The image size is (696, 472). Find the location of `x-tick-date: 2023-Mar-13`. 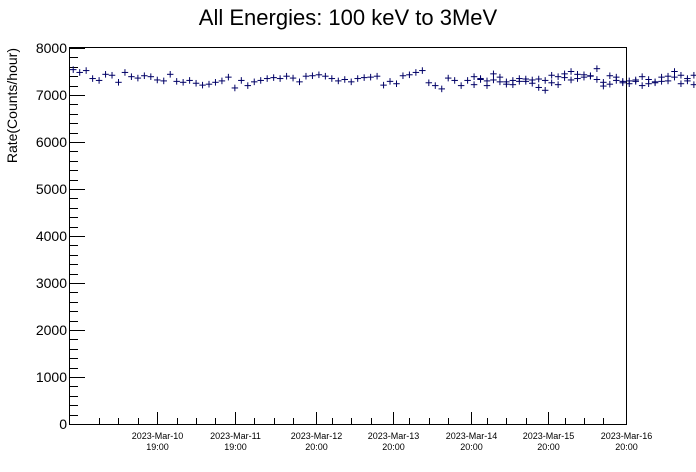

x-tick-date: 2023-Mar-13 is located at coordinates (394, 436).